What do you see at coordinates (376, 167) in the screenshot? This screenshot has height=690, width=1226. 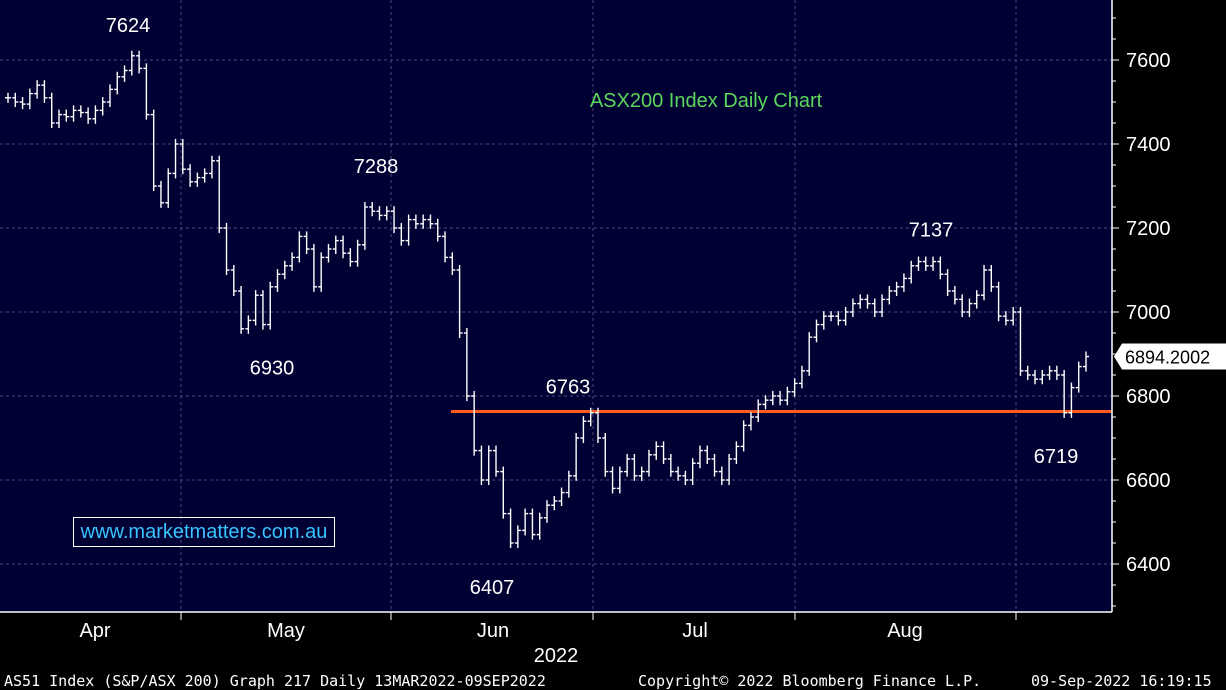 I see `annotation-label: 7288` at bounding box center [376, 167].